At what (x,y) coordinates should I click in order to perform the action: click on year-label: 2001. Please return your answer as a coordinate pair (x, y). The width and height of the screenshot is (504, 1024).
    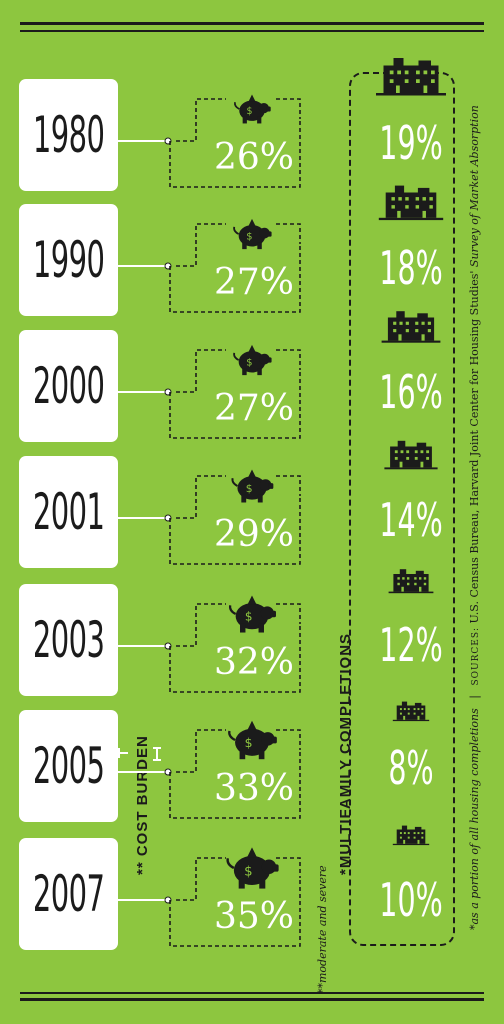
    Looking at the image, I should click on (68, 512).